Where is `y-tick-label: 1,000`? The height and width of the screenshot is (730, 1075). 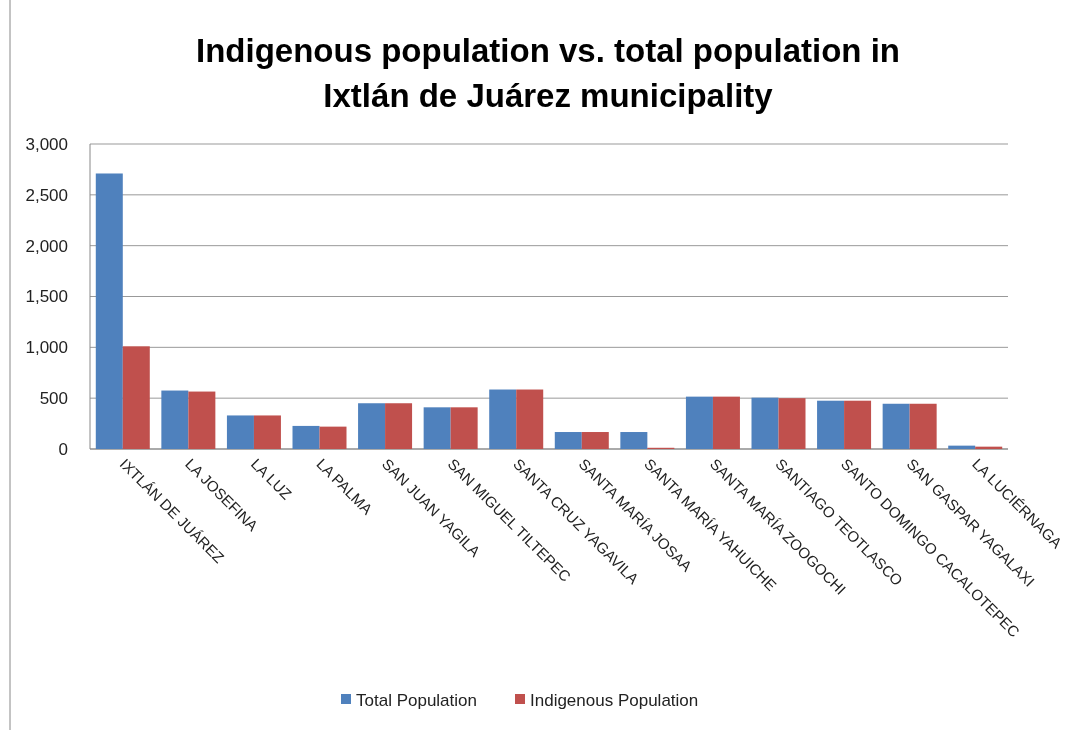 y-tick-label: 1,000 is located at coordinates (46, 348).